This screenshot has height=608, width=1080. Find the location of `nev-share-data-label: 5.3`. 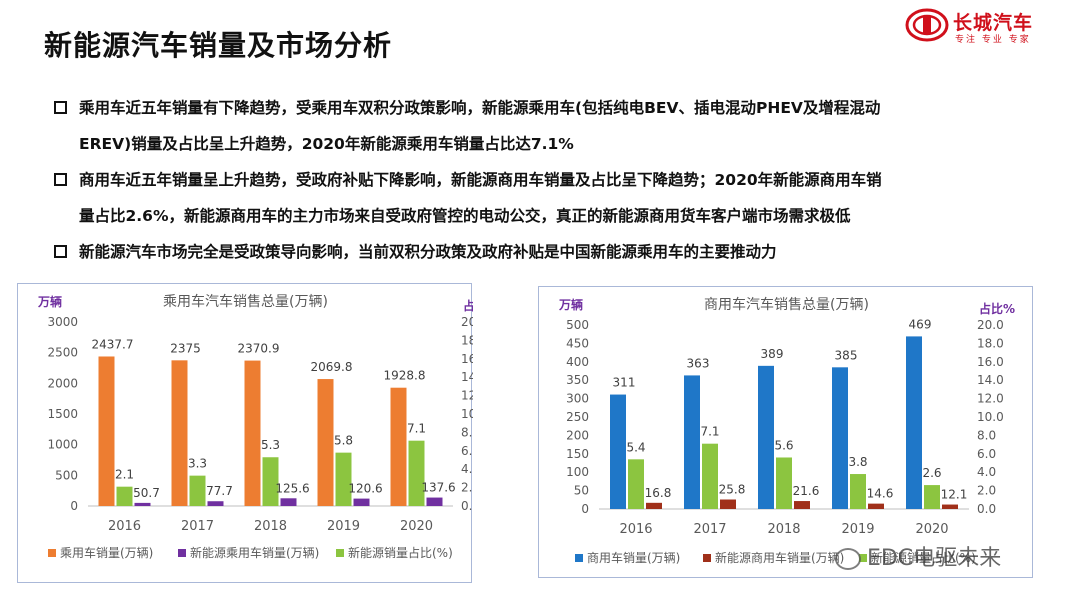

nev-share-data-label: 5.3 is located at coordinates (270, 445).